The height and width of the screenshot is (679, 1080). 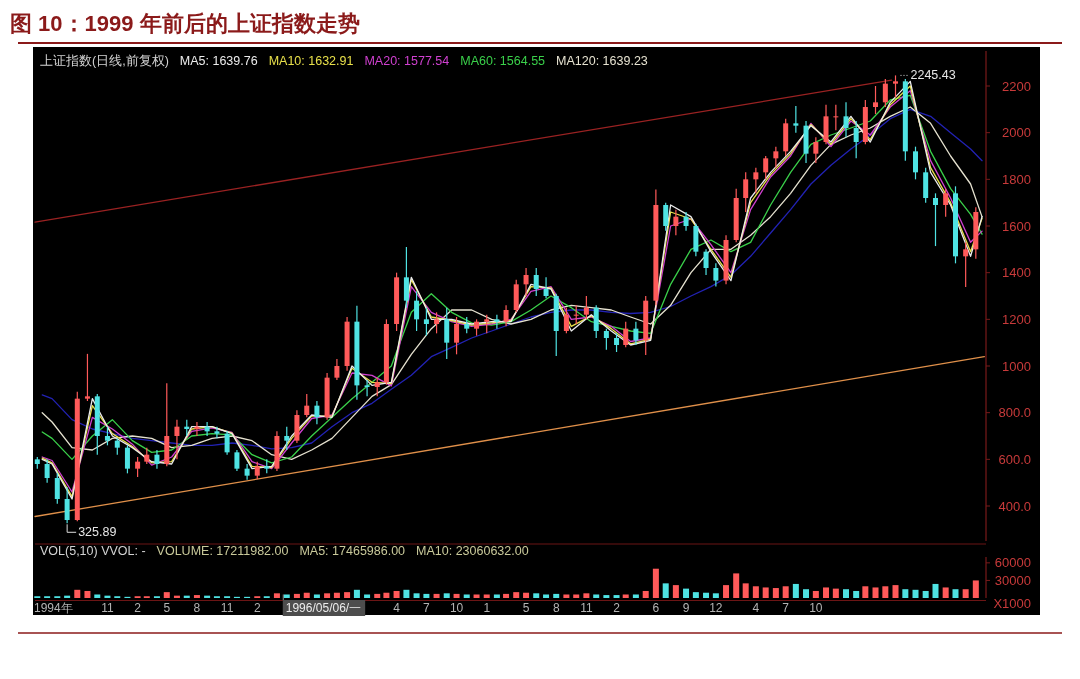 What do you see at coordinates (786, 608) in the screenshot?
I see `x-tick-label: 7` at bounding box center [786, 608].